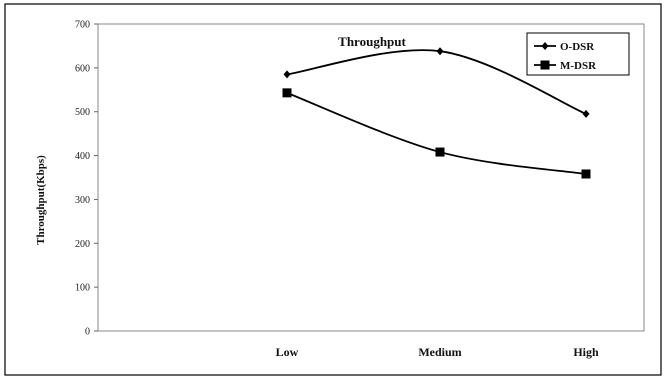  I want to click on y-tick-label: 700, so click(82, 25).